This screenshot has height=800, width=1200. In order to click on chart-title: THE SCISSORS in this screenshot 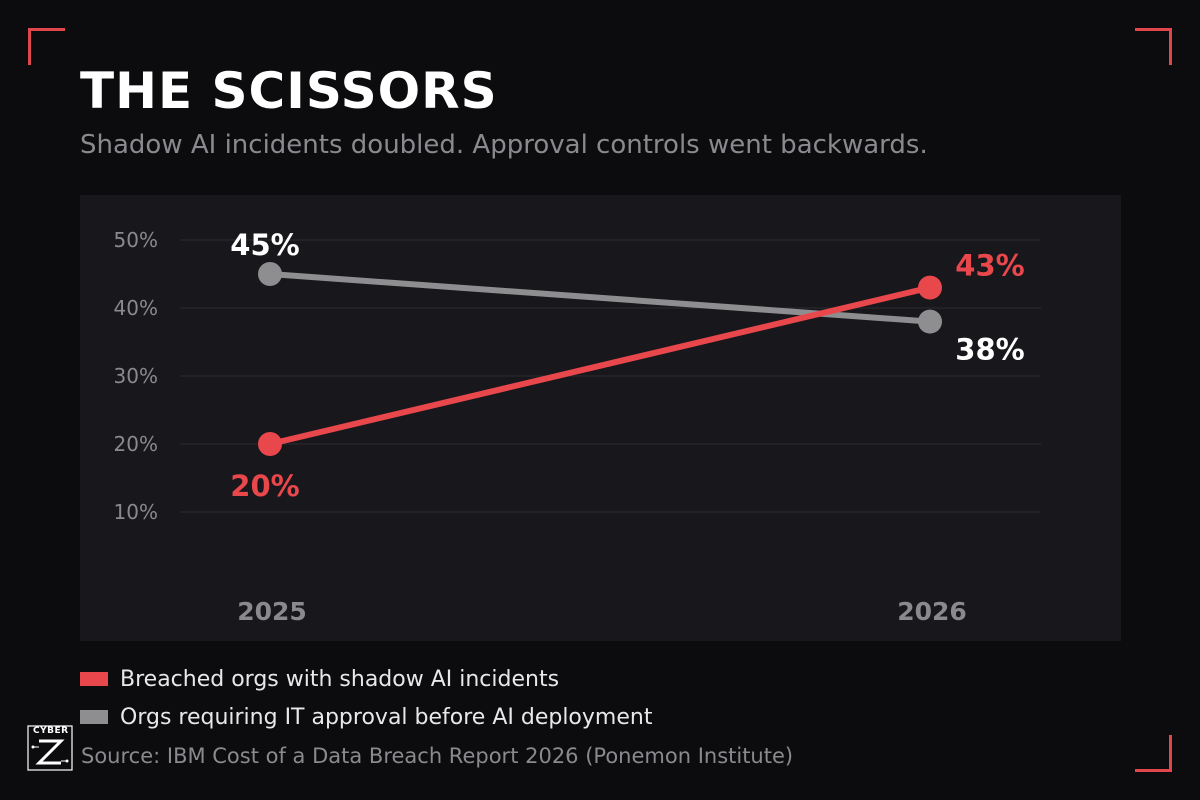, I will do `click(289, 91)`.